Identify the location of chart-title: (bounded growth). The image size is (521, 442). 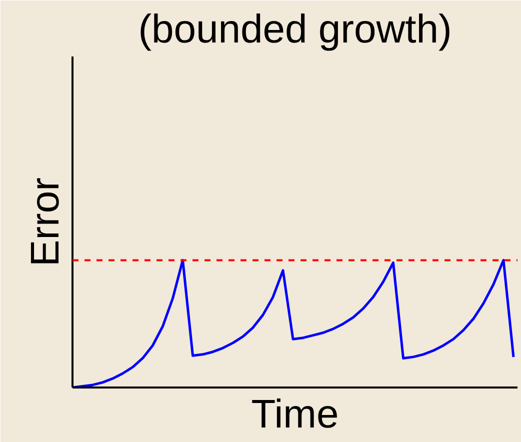
(295, 30).